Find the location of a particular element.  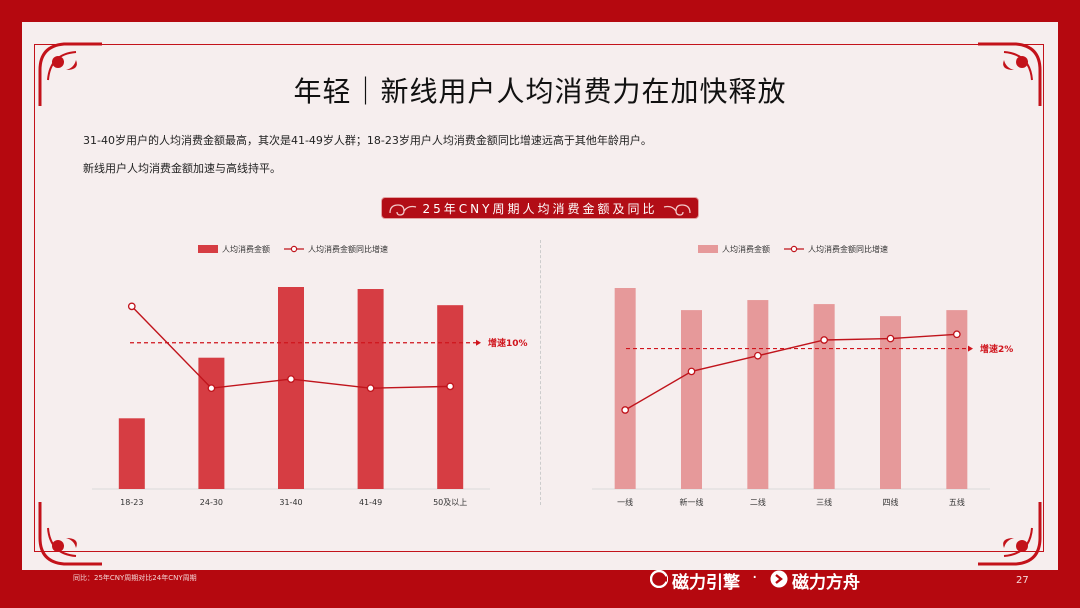

chart-2-bar-一线 is located at coordinates (625, 388).